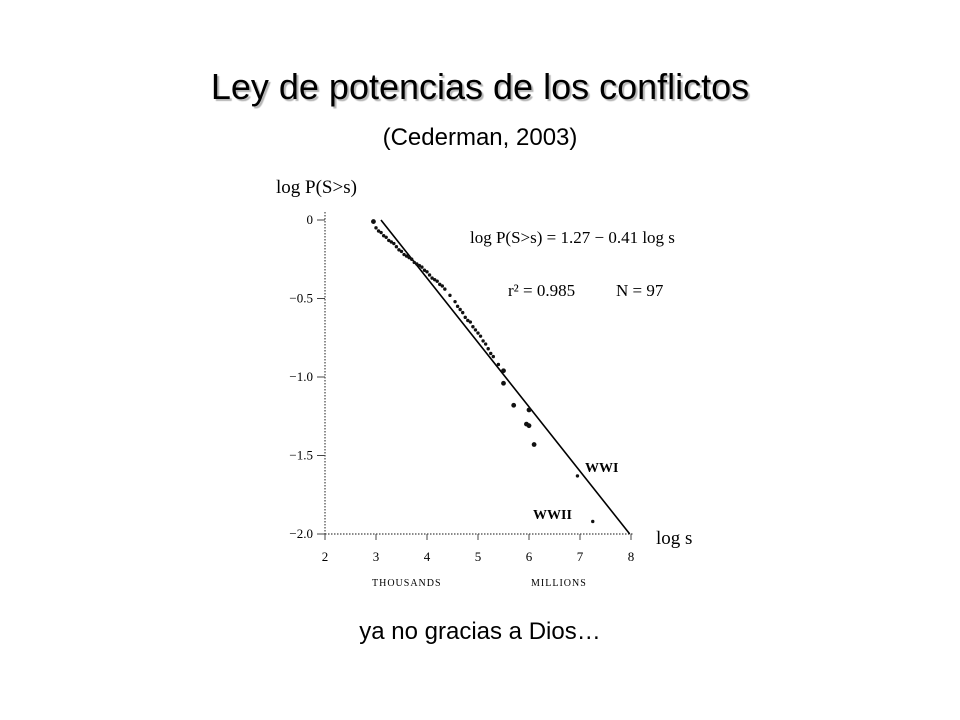  Describe the element at coordinates (325, 556) in the screenshot. I see `x-tick-label: 2` at that location.